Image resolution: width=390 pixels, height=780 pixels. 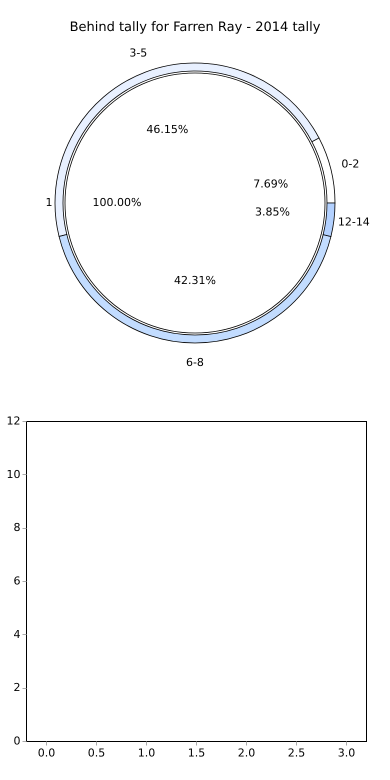 What do you see at coordinates (47, 753) in the screenshot?
I see `x-tick-label: 0.0` at bounding box center [47, 753].